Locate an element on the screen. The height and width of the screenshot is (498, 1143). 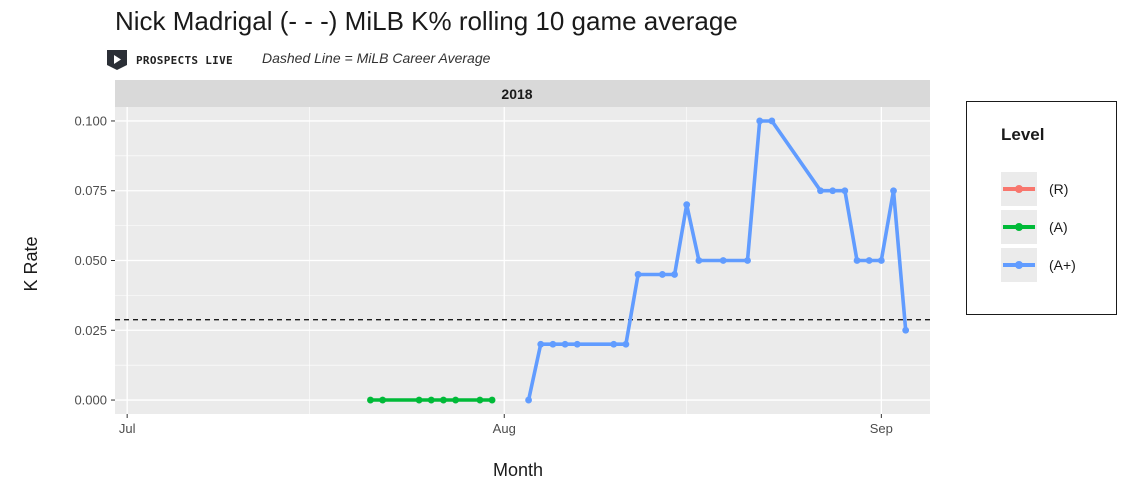
legend-key-r is located at coordinates (1019, 189).